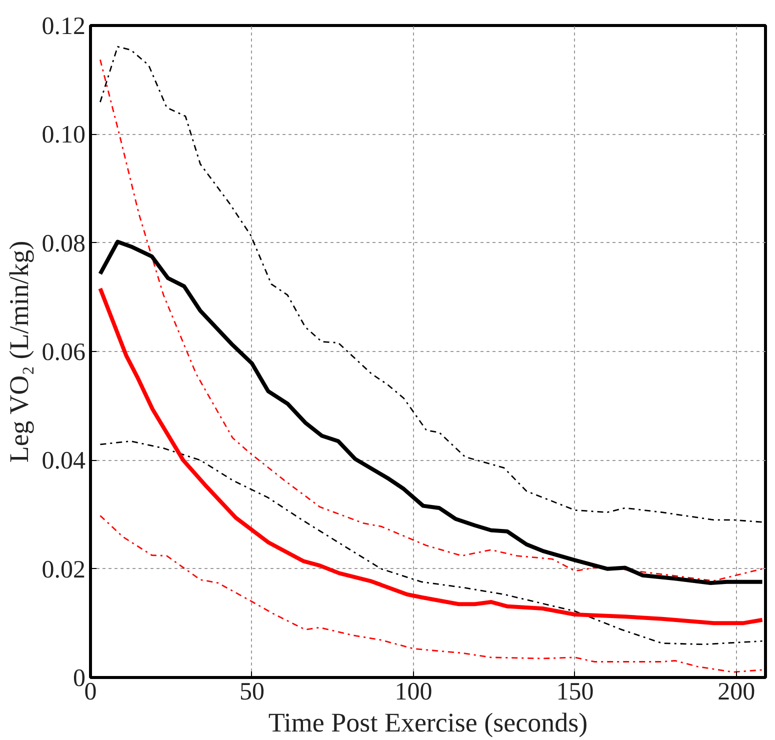 This screenshot has height=740, width=775. I want to click on y-tick-label: 0.08, so click(64, 244).